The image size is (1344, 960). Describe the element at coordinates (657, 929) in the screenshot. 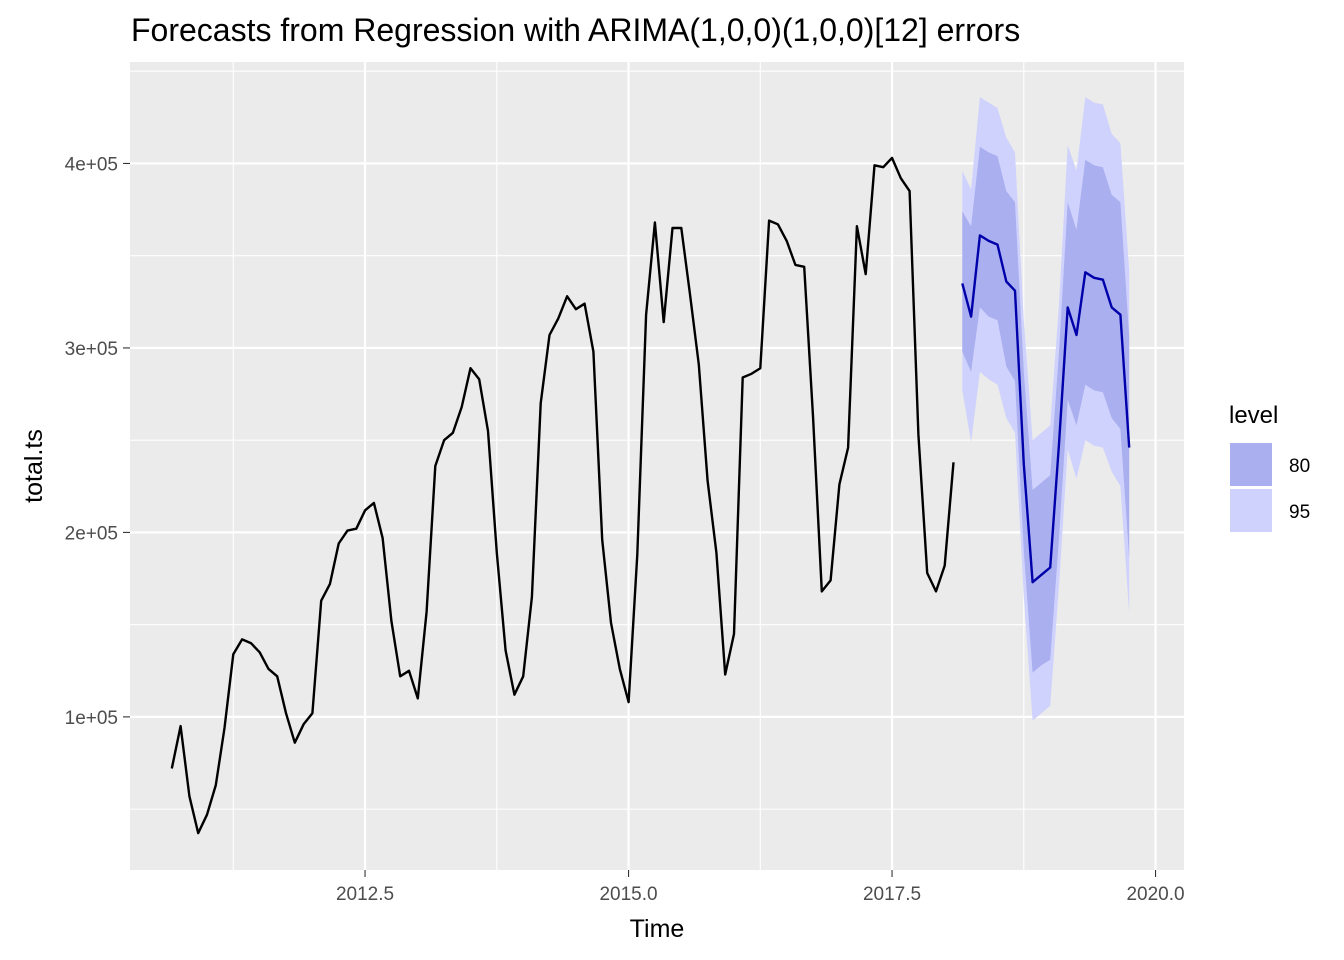

I see `x-axis-title: Time` at that location.